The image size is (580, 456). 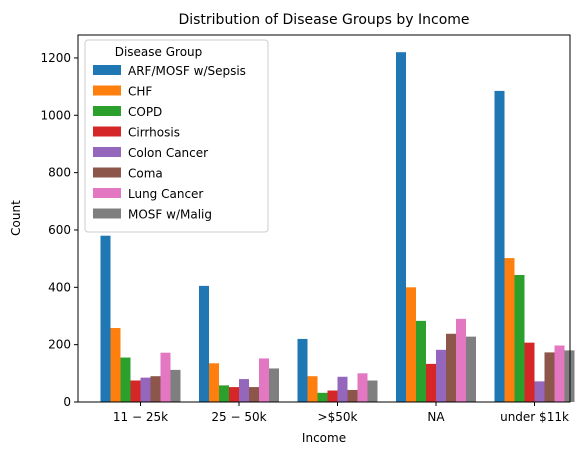 I want to click on legend-title: Disease Group, so click(x=159, y=52).